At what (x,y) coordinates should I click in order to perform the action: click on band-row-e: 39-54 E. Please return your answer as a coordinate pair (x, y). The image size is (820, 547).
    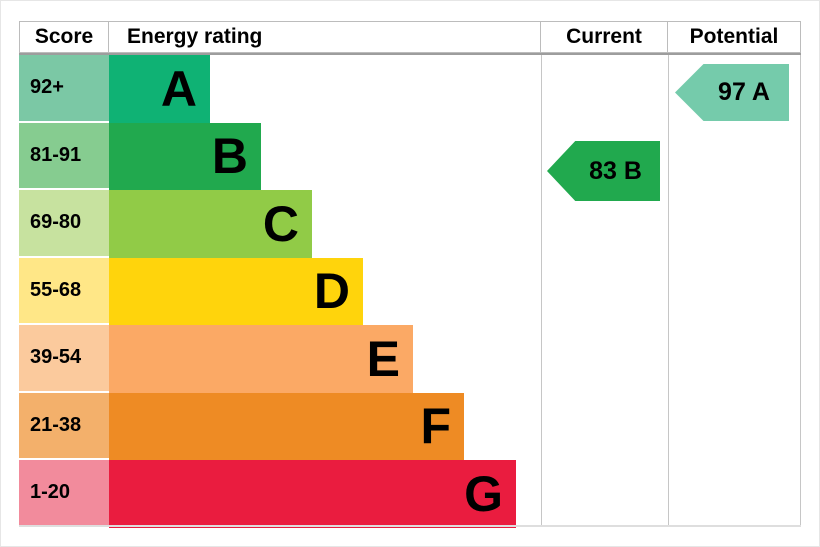
    Looking at the image, I should click on (410, 359).